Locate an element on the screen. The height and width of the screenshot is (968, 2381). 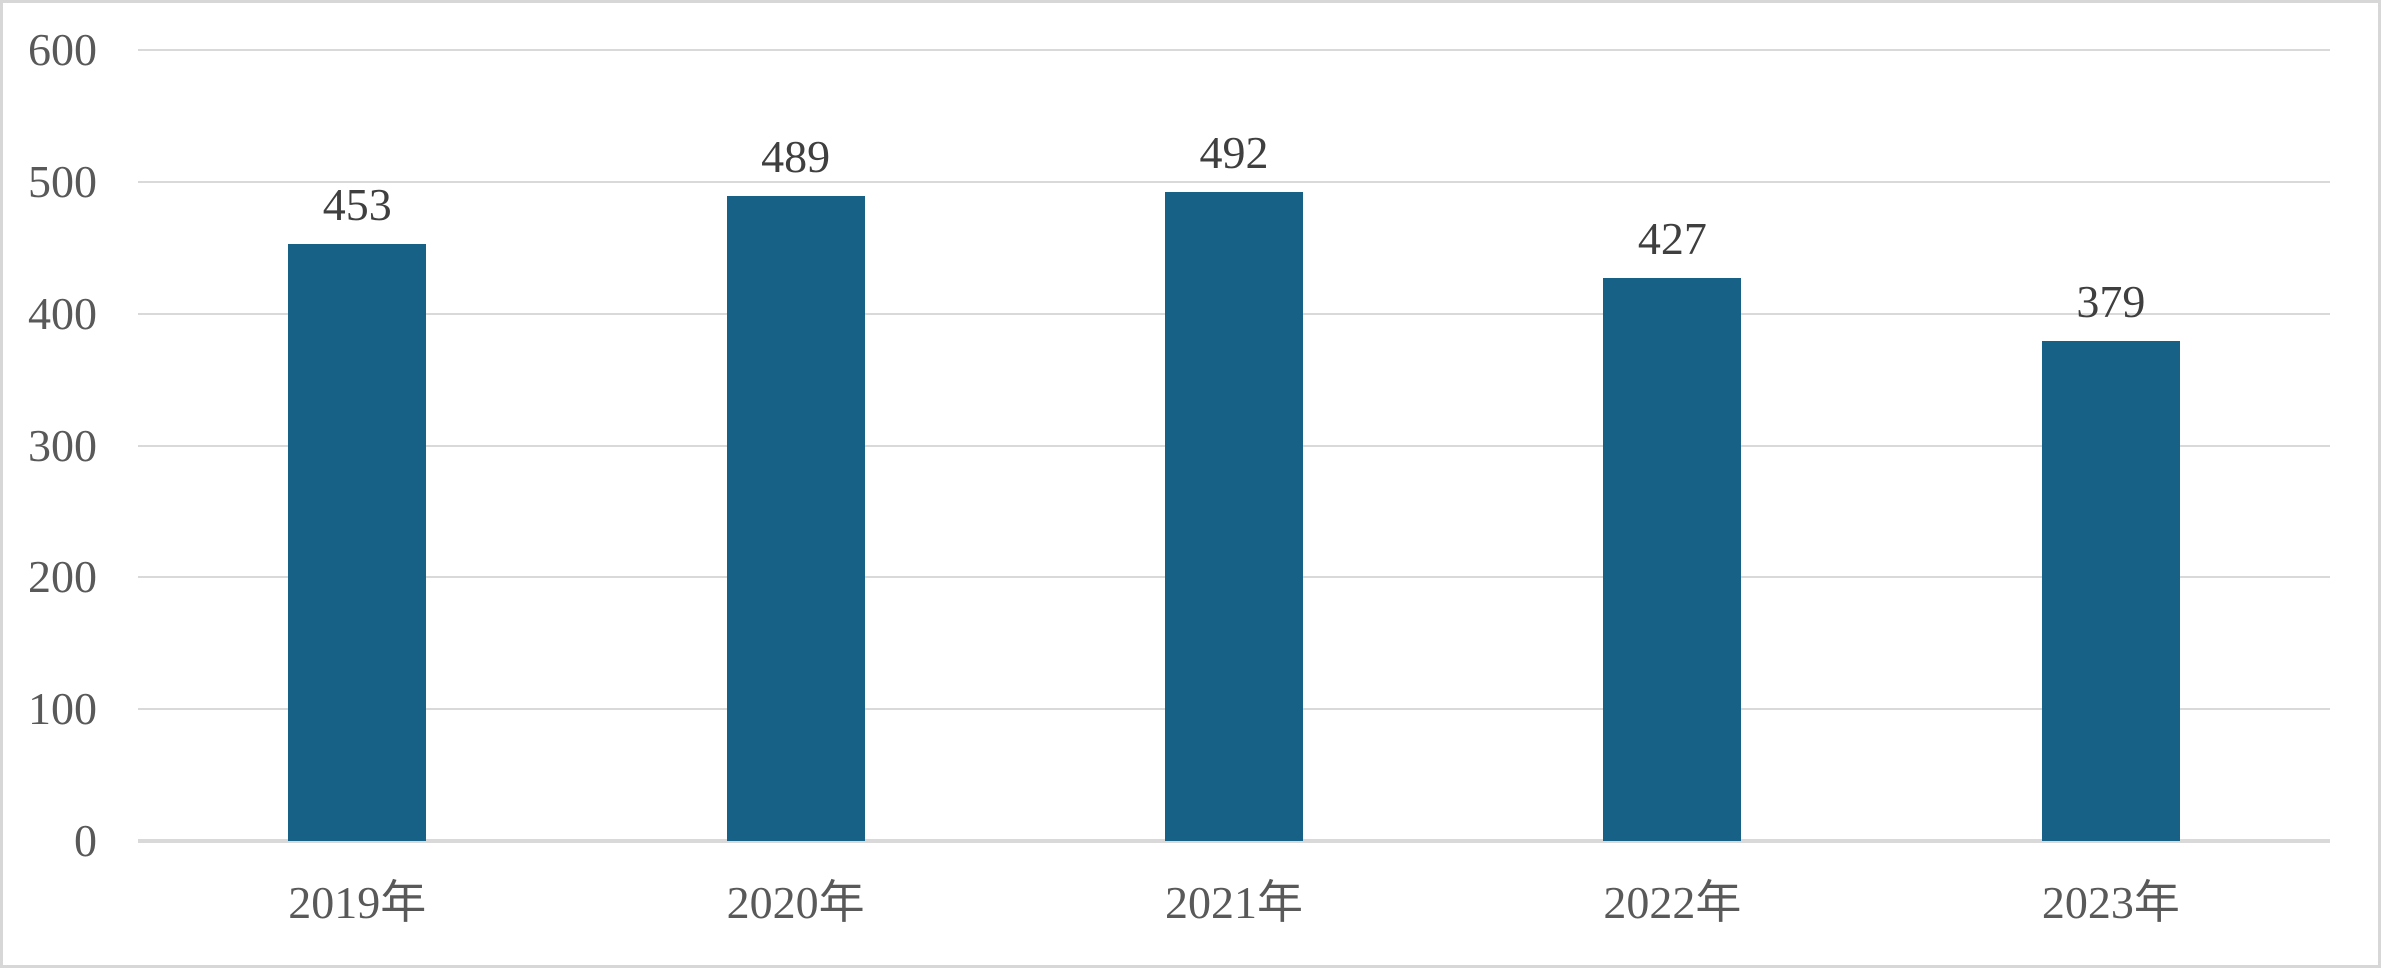
x-tick-label: 2021年 is located at coordinates (1234, 902).